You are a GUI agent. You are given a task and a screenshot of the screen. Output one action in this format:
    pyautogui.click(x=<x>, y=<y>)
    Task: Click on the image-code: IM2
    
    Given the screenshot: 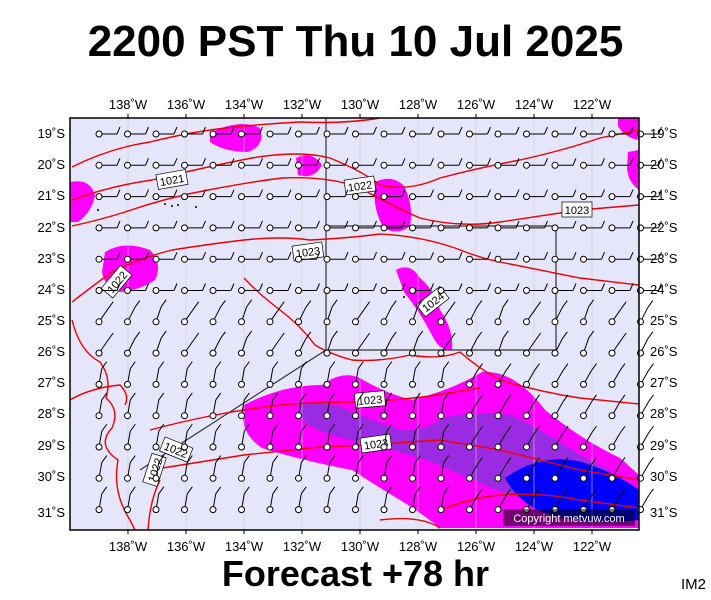 What is the action you would take?
    pyautogui.click(x=694, y=584)
    